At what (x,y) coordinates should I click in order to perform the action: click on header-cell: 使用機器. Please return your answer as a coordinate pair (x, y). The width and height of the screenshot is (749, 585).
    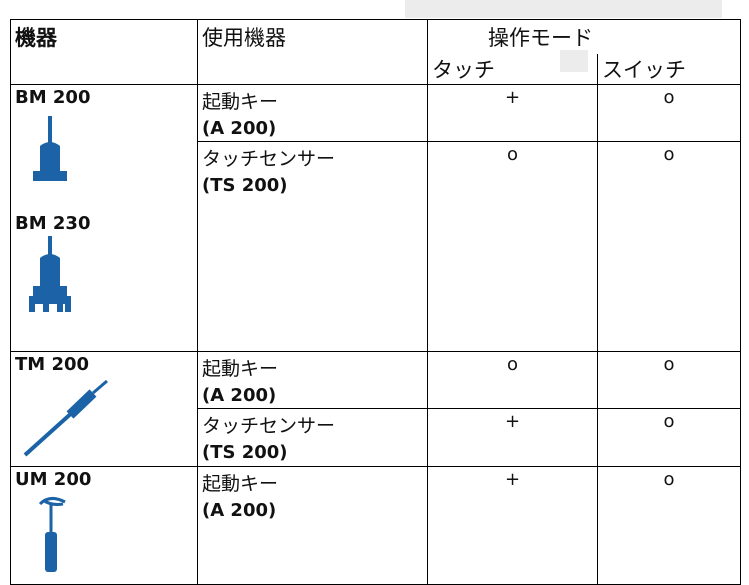
    Looking at the image, I should click on (312, 52).